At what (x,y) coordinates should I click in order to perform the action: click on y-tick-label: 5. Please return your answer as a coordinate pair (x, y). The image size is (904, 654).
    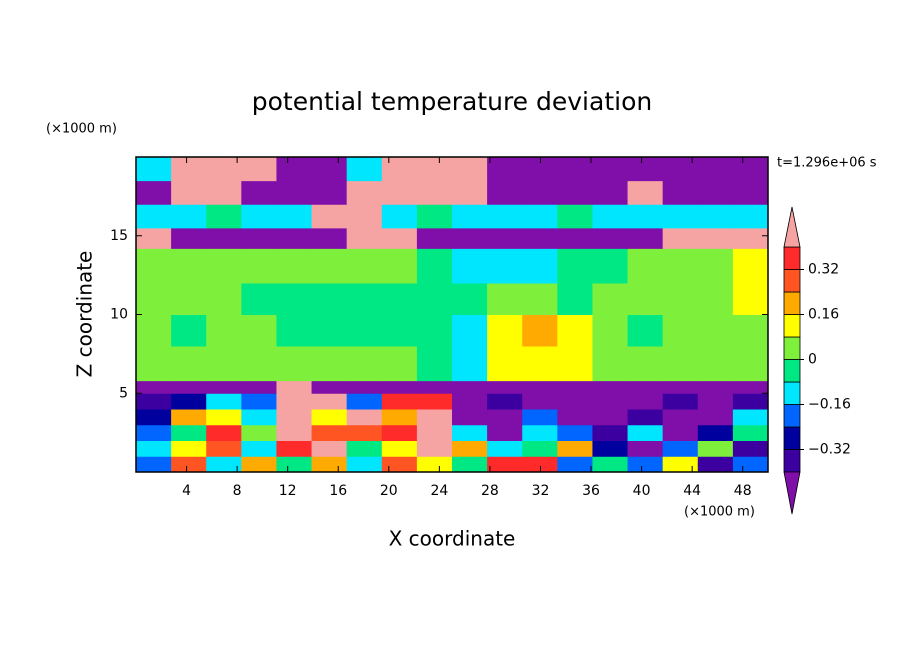
    Looking at the image, I should click on (123, 393).